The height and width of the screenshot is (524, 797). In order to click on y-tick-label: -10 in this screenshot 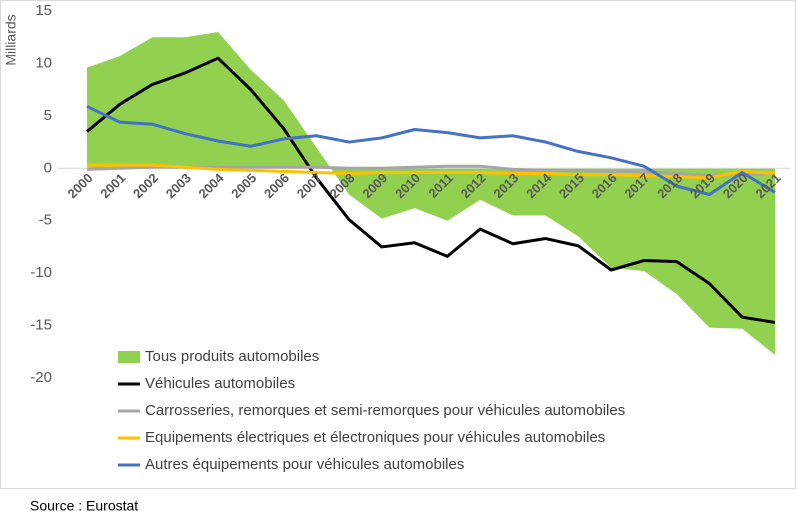, I will do `click(41, 272)`.